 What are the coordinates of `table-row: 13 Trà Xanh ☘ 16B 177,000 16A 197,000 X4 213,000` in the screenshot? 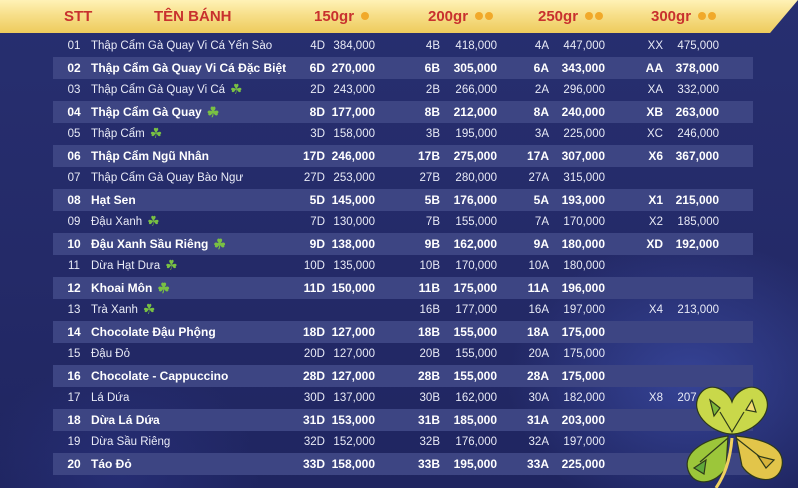 It's located at (403, 310).